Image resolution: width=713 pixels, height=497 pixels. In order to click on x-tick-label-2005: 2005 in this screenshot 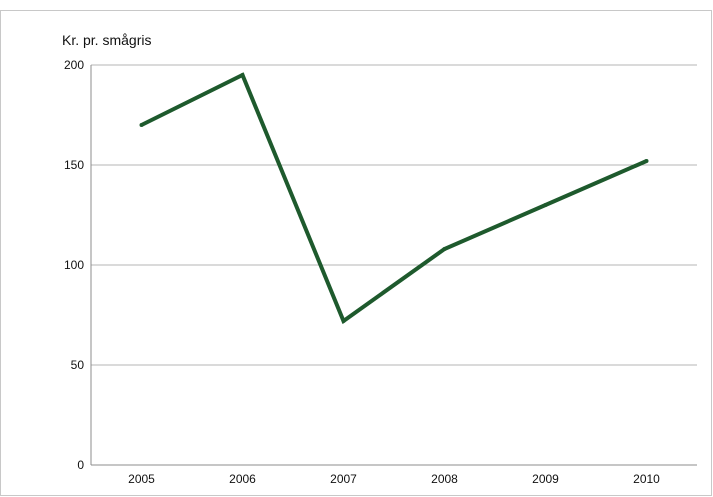, I will do `click(141, 479)`.